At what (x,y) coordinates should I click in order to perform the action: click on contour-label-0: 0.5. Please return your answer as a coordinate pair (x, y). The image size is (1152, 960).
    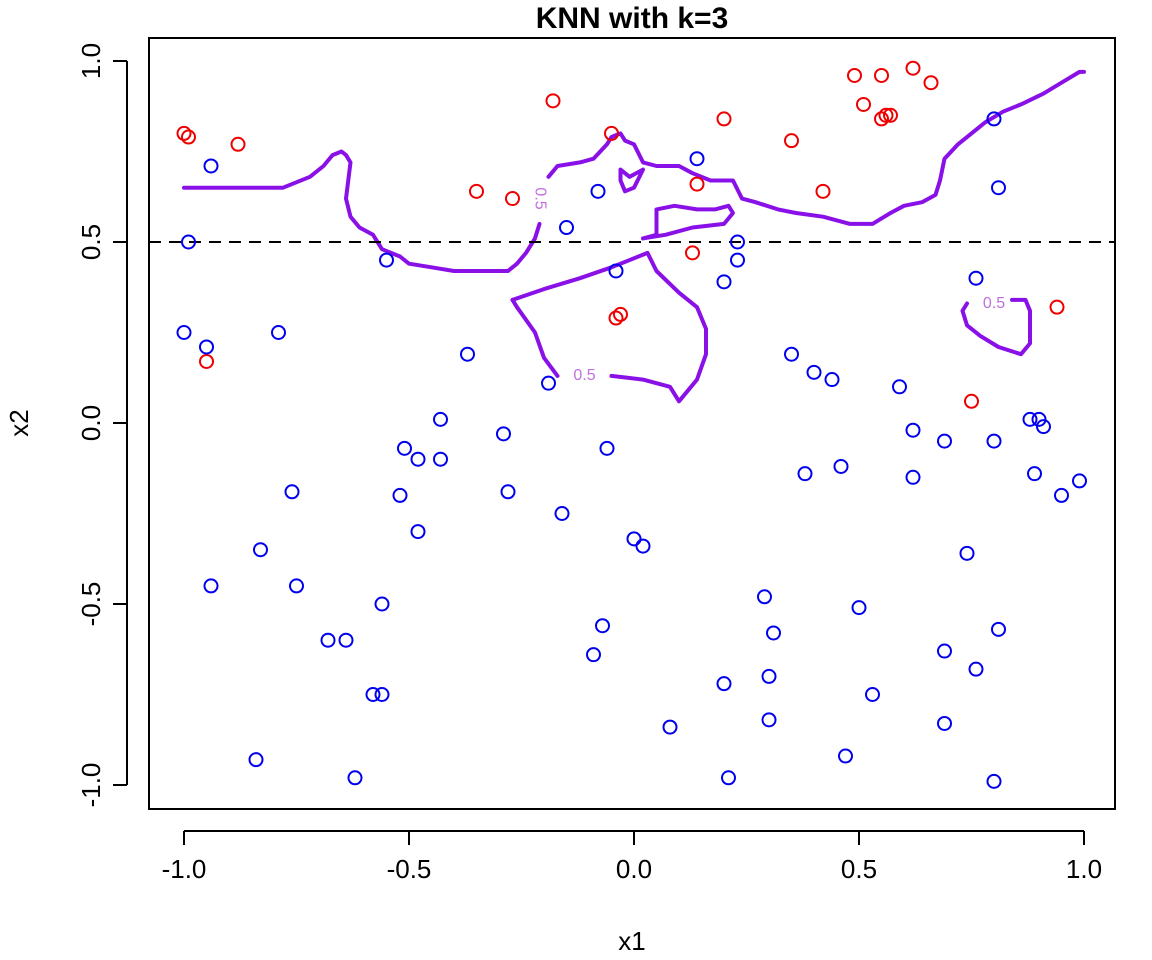
    Looking at the image, I should click on (539, 198).